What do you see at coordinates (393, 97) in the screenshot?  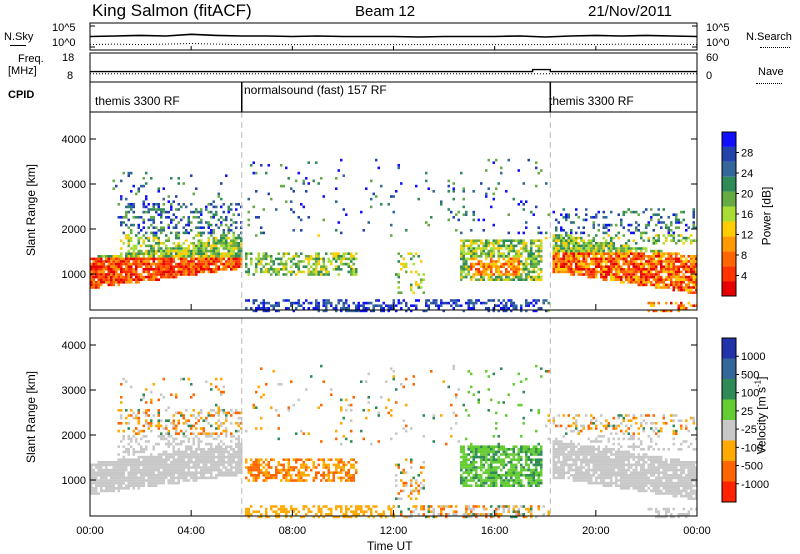 I see `cpid-panel` at bounding box center [393, 97].